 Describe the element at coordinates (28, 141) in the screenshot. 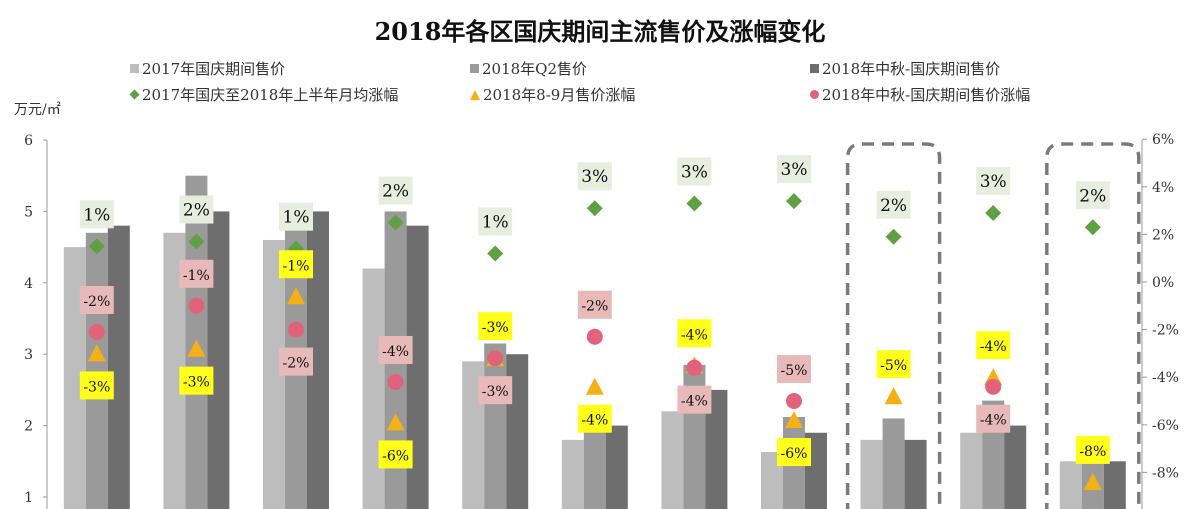

I see `left-tick-label: 6` at that location.